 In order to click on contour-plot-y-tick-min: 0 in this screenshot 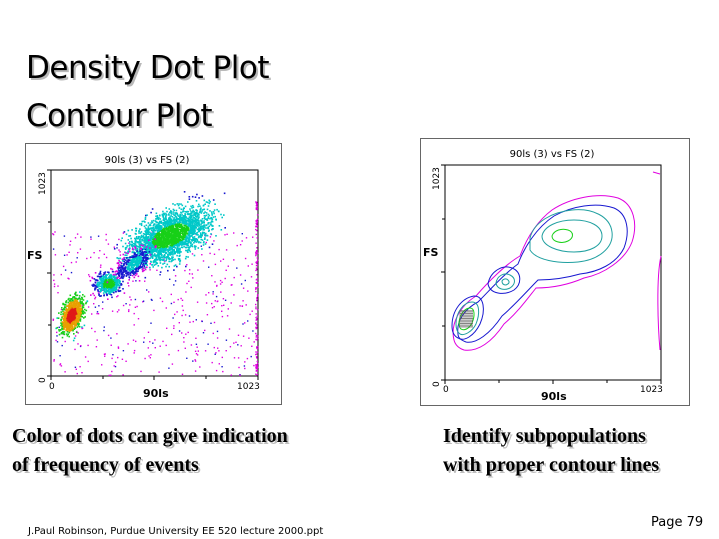, I will do `click(437, 384)`.